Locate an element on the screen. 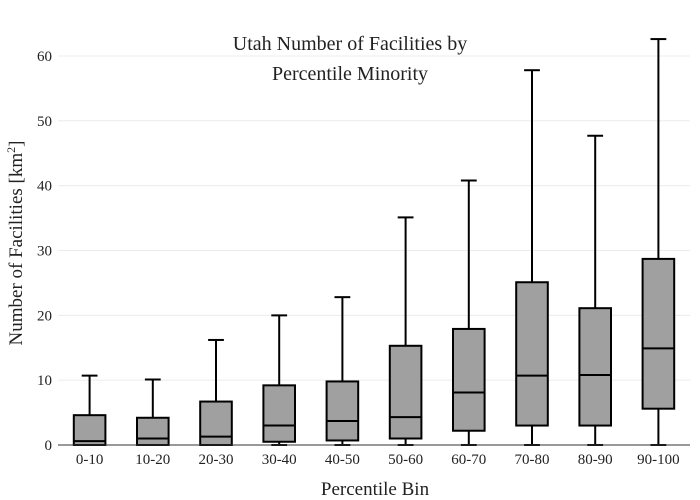 This screenshot has width=700, height=500. y-tick-label: 50 is located at coordinates (44, 122).